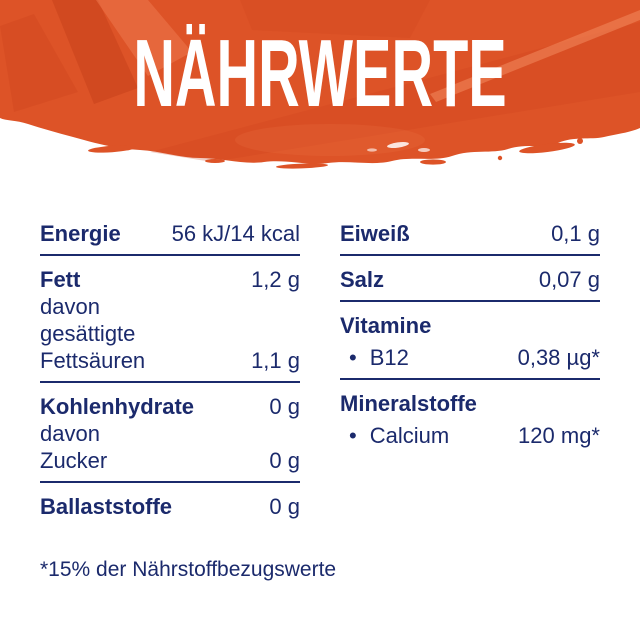 This screenshot has width=640, height=640. What do you see at coordinates (330, 140) in the screenshot?
I see `brush-texture-light-bottom` at bounding box center [330, 140].